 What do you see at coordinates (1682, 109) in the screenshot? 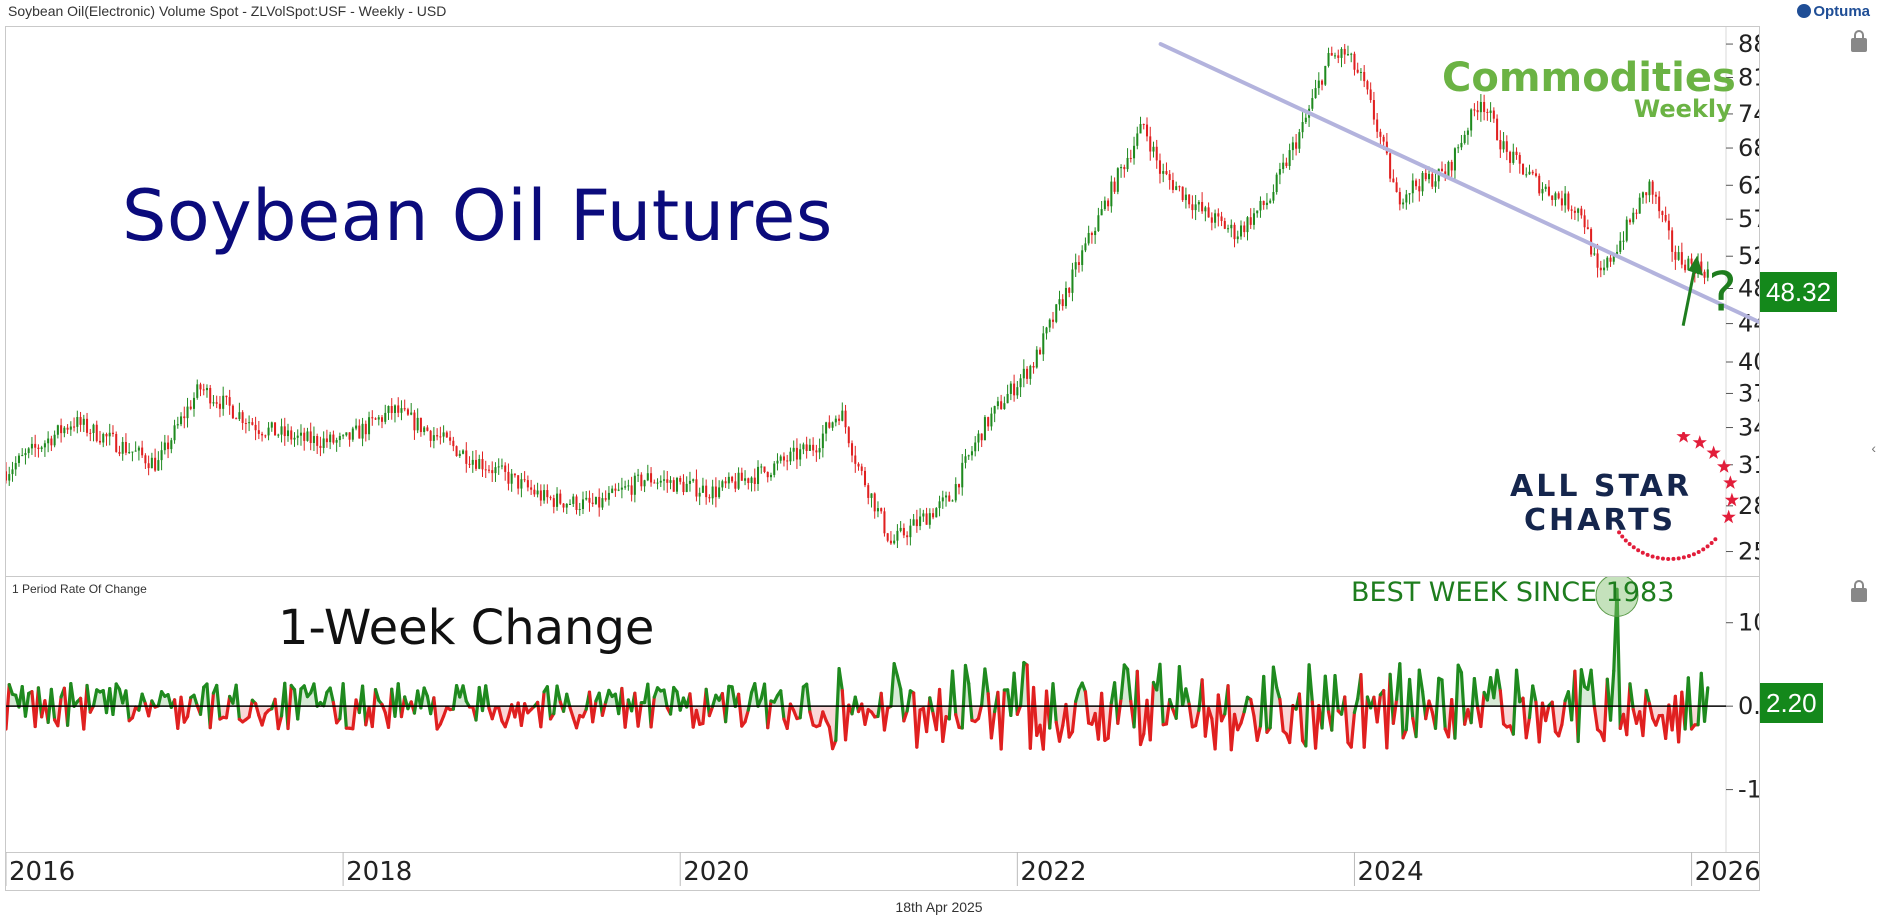
I see `weekly-logo-text: Weekly` at bounding box center [1682, 109].